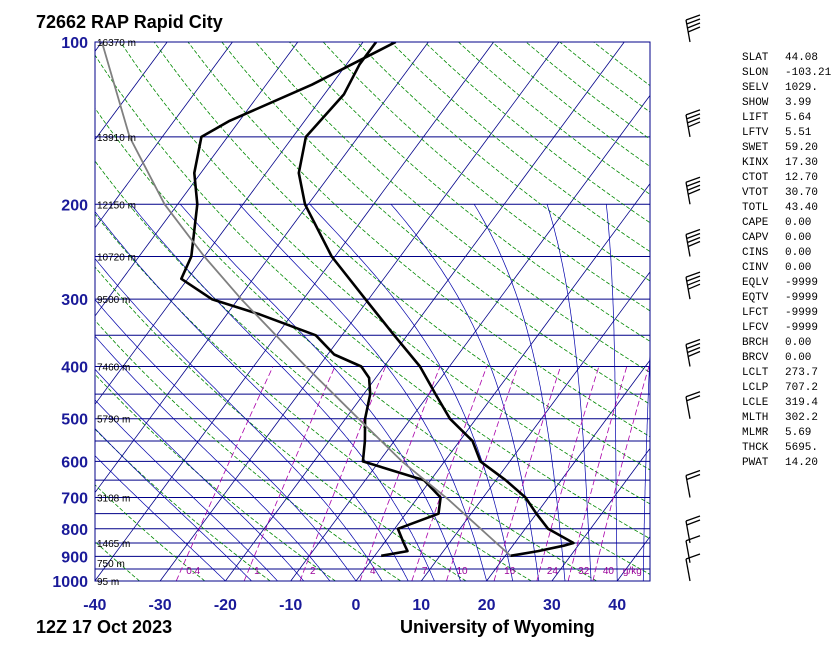 This screenshot has width=840, height=656. Describe the element at coordinates (421, 605) in the screenshot. I see `temperature-tick-label: 10` at that location.